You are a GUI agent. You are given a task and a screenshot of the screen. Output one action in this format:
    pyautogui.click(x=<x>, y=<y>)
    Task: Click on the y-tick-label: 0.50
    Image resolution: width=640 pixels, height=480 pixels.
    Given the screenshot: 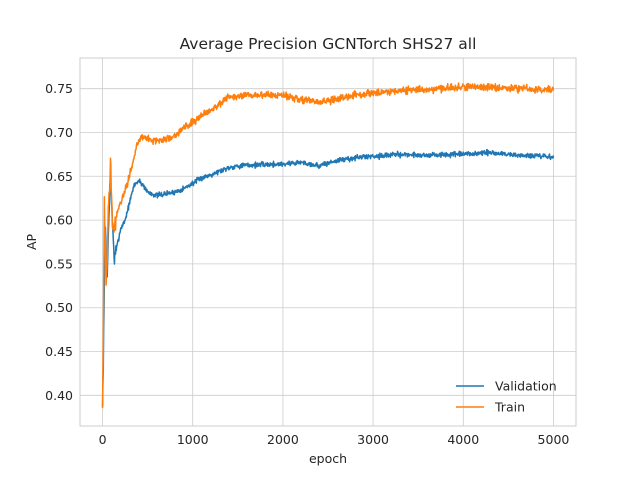 What is the action you would take?
    pyautogui.click(x=59, y=307)
    